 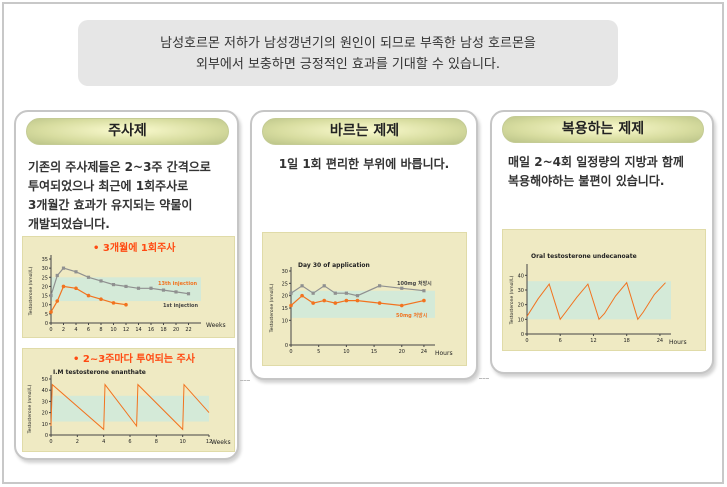 What do you see at coordinates (596, 162) in the screenshot?
I see `oral-desc-line: 매일 2~4회 일정량의 지방과 함께` at bounding box center [596, 162].